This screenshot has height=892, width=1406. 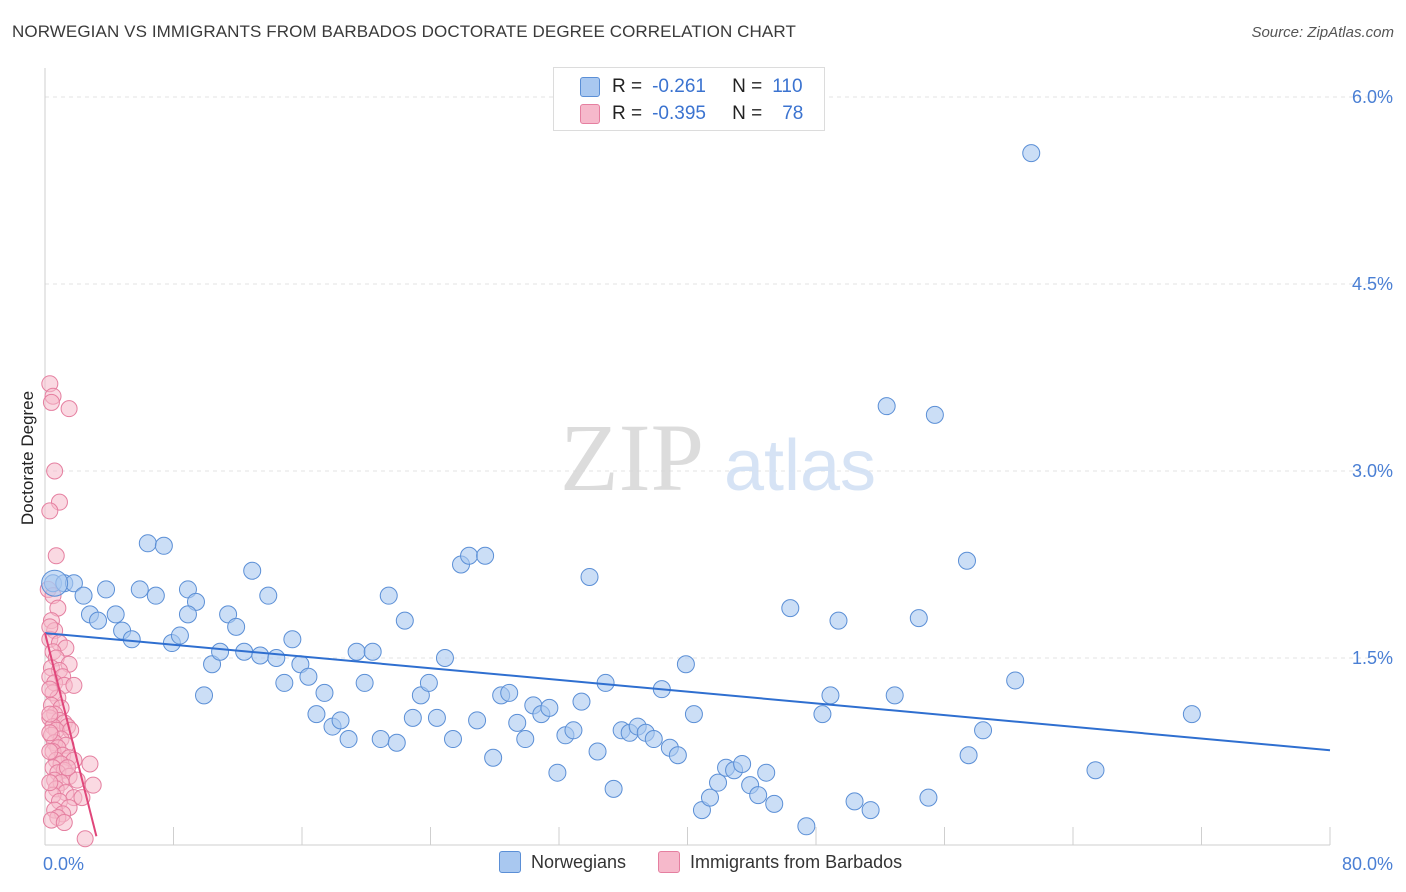 What do you see at coordinates (579, 861) in the screenshot?
I see `legend-label-norwegians: Norwegians` at bounding box center [579, 861].